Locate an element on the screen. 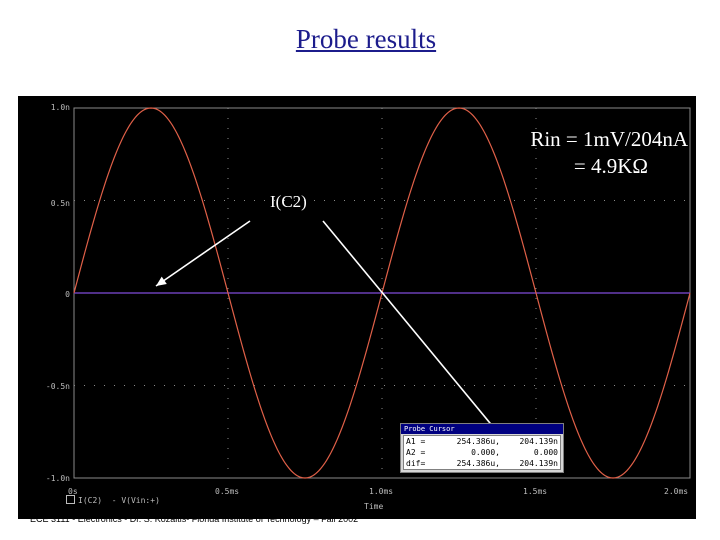 This screenshot has height=540, width=720. x-axis-label: Time is located at coordinates (374, 506).